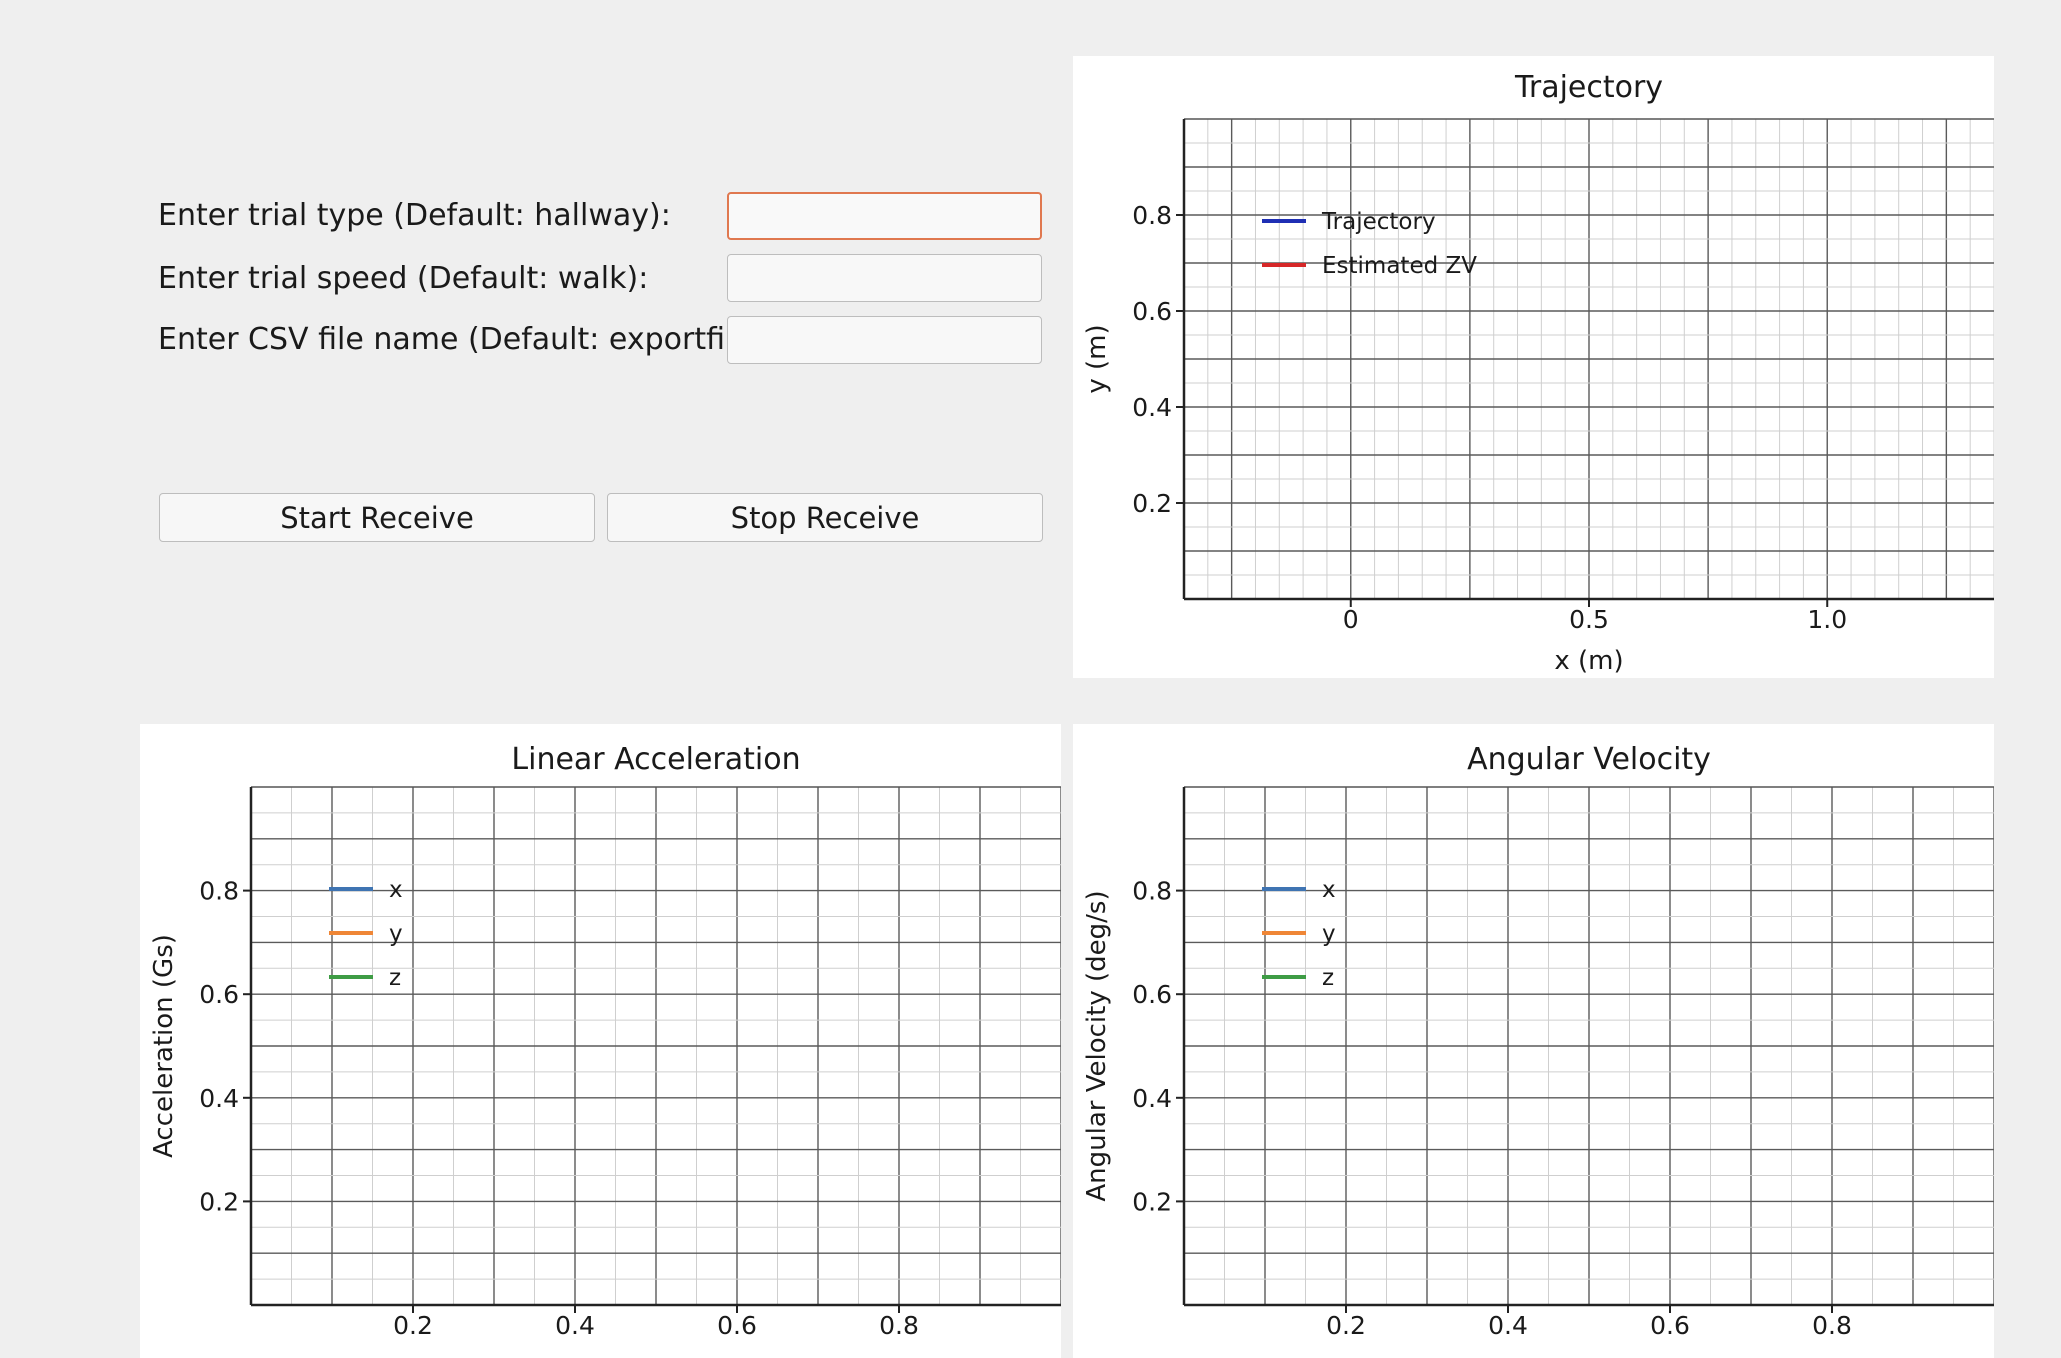  Describe the element at coordinates (1588, 661) in the screenshot. I see `x-axis-label: x (m)` at that location.